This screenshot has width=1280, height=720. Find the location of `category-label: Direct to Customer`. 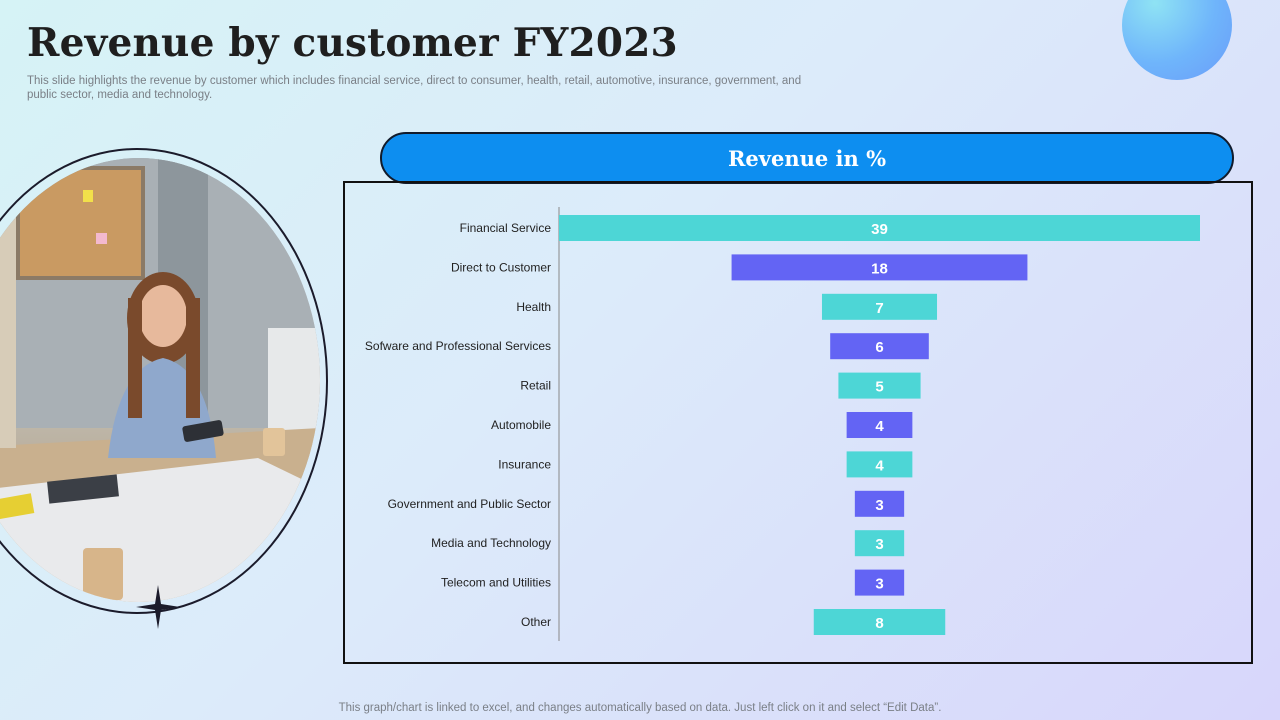

category-label: Direct to Customer is located at coordinates (501, 267).